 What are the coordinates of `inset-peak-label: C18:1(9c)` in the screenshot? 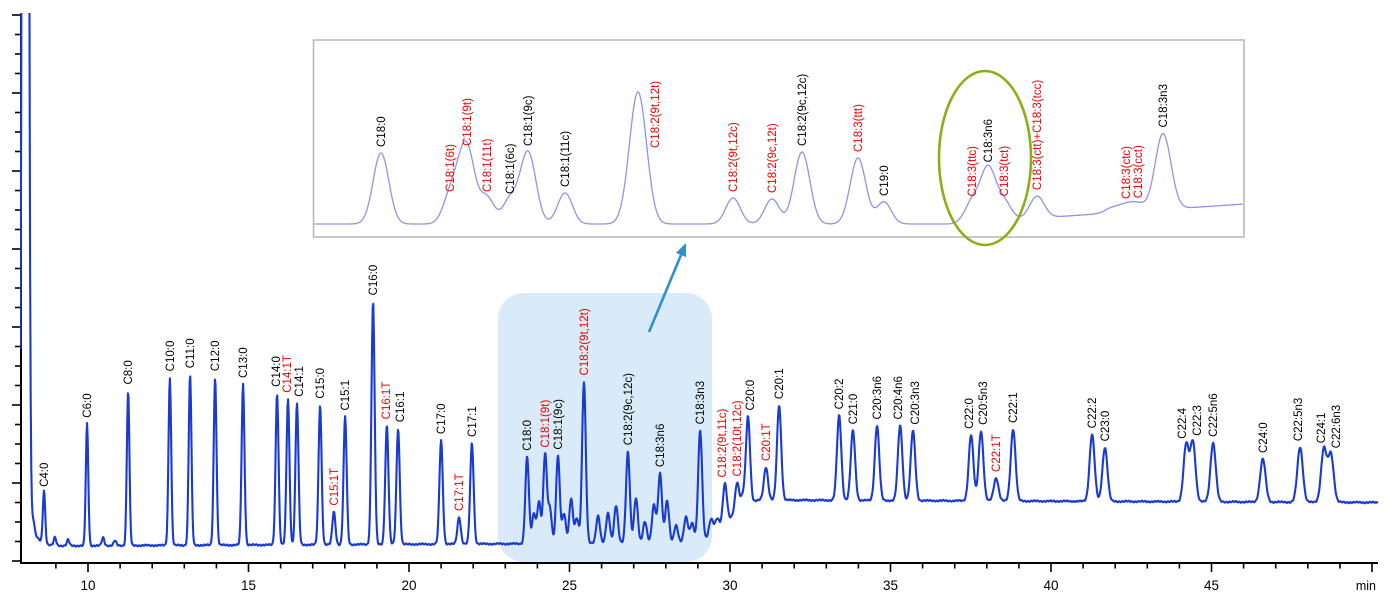 It's located at (529, 120).